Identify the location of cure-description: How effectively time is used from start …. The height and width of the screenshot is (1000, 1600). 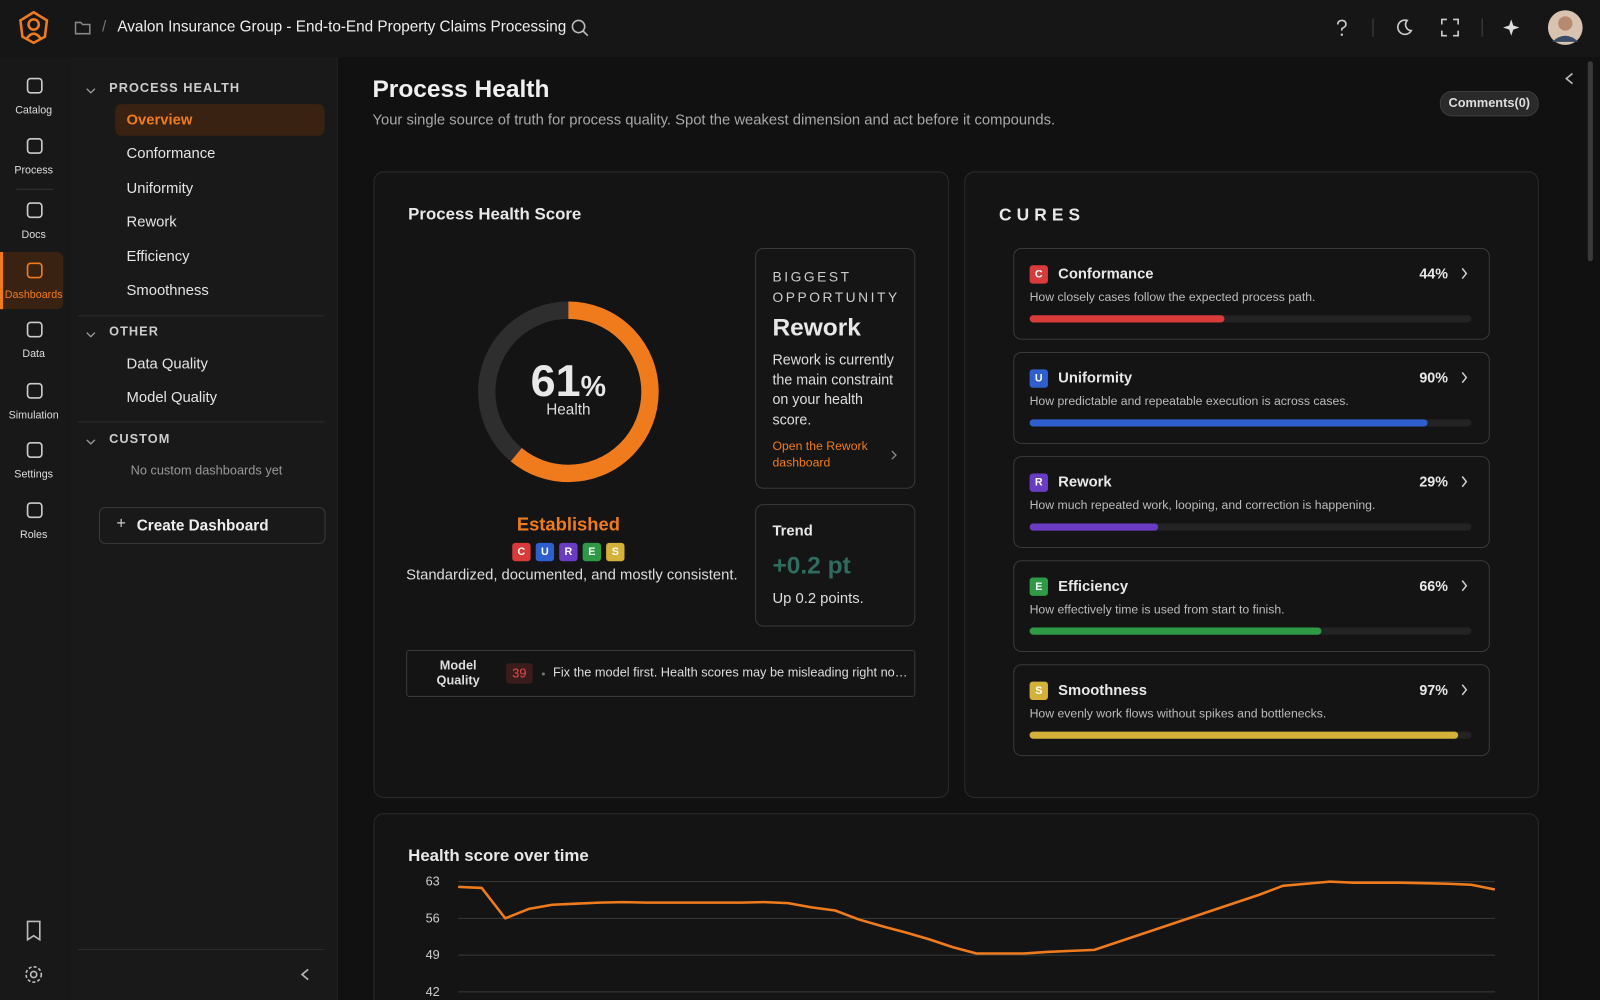
(1157, 609).